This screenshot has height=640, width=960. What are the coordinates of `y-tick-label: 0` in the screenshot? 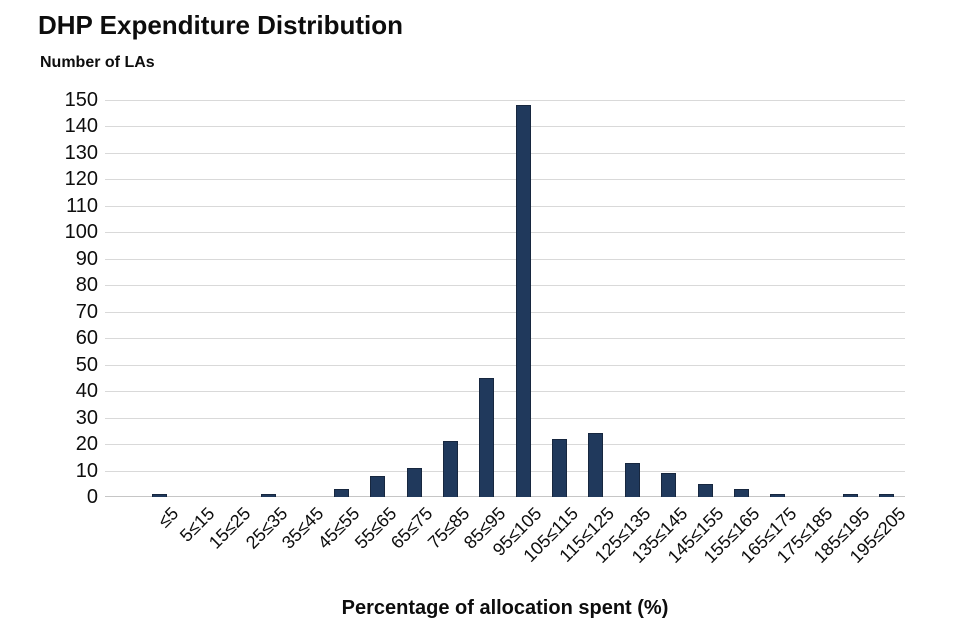 It's located at (92, 497).